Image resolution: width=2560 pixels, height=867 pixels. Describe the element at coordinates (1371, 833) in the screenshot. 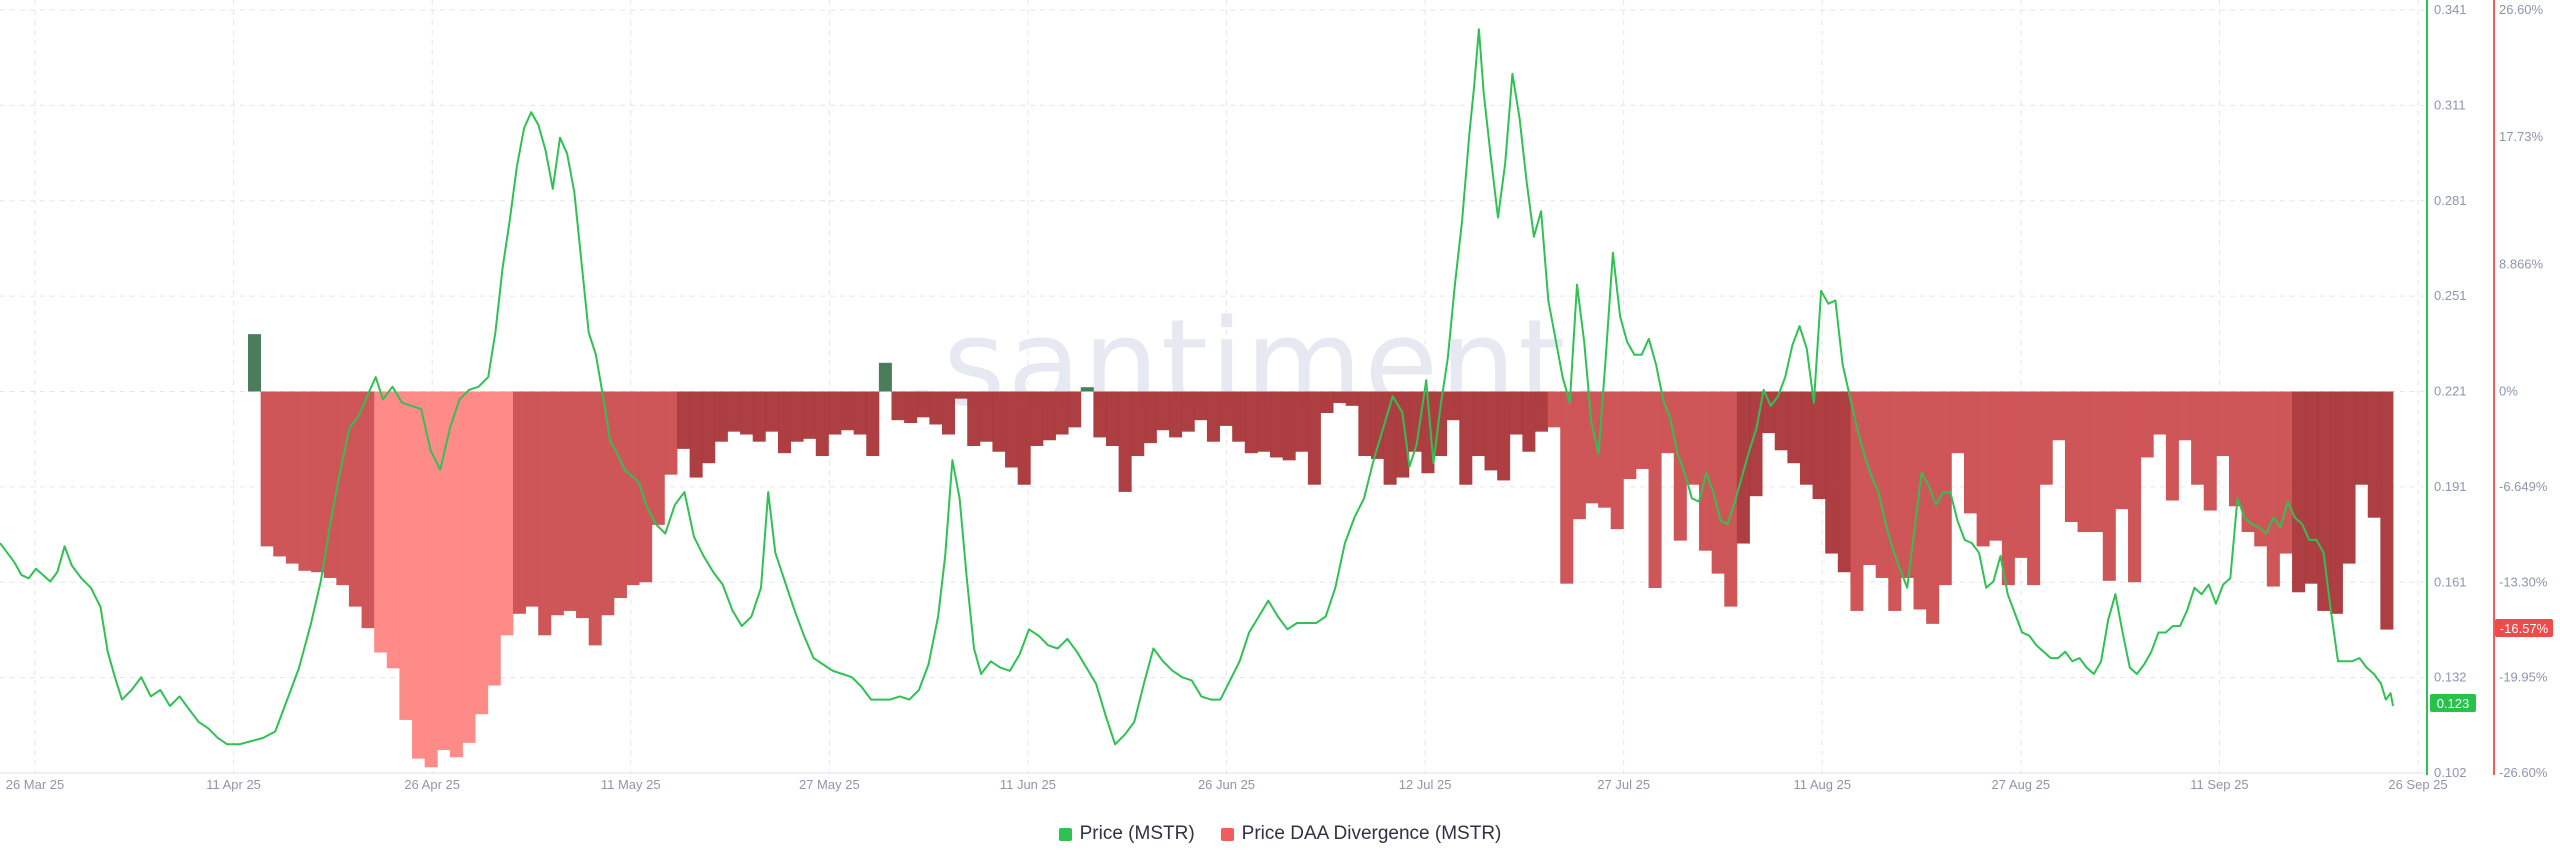

I see `legend-label-divergence: Price DAA Divergence (MSTR)` at that location.